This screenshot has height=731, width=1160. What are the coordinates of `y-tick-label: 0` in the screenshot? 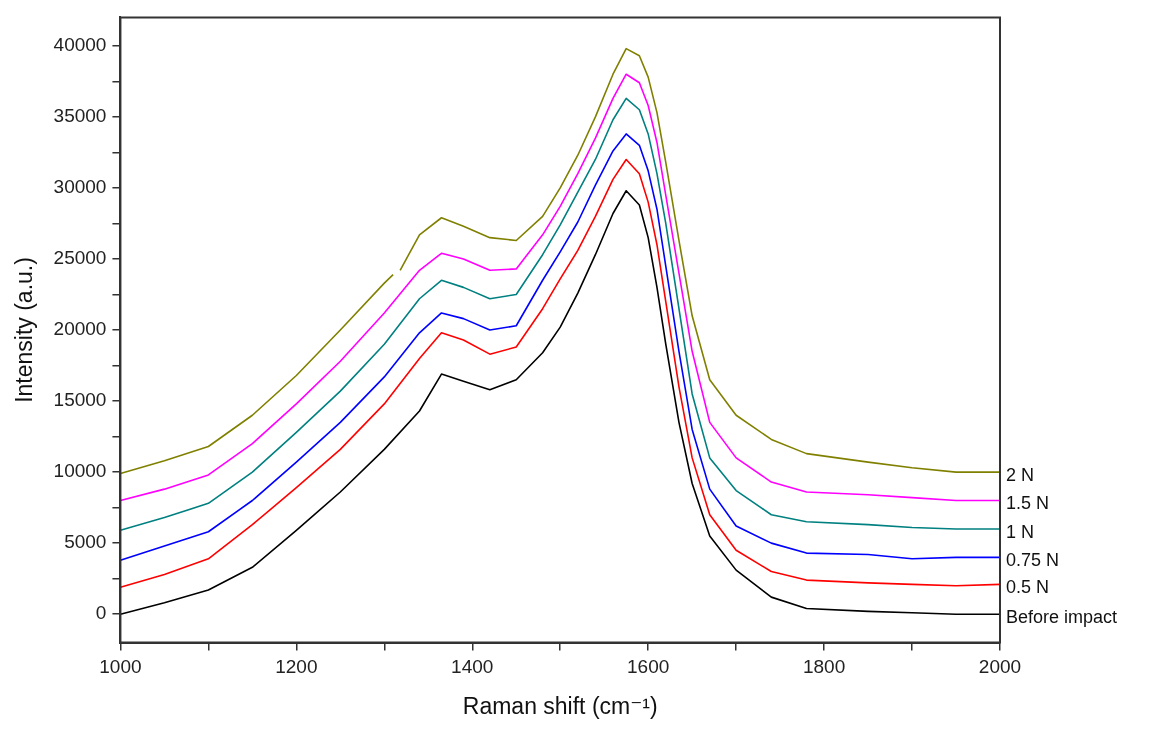 It's located at (101, 613).